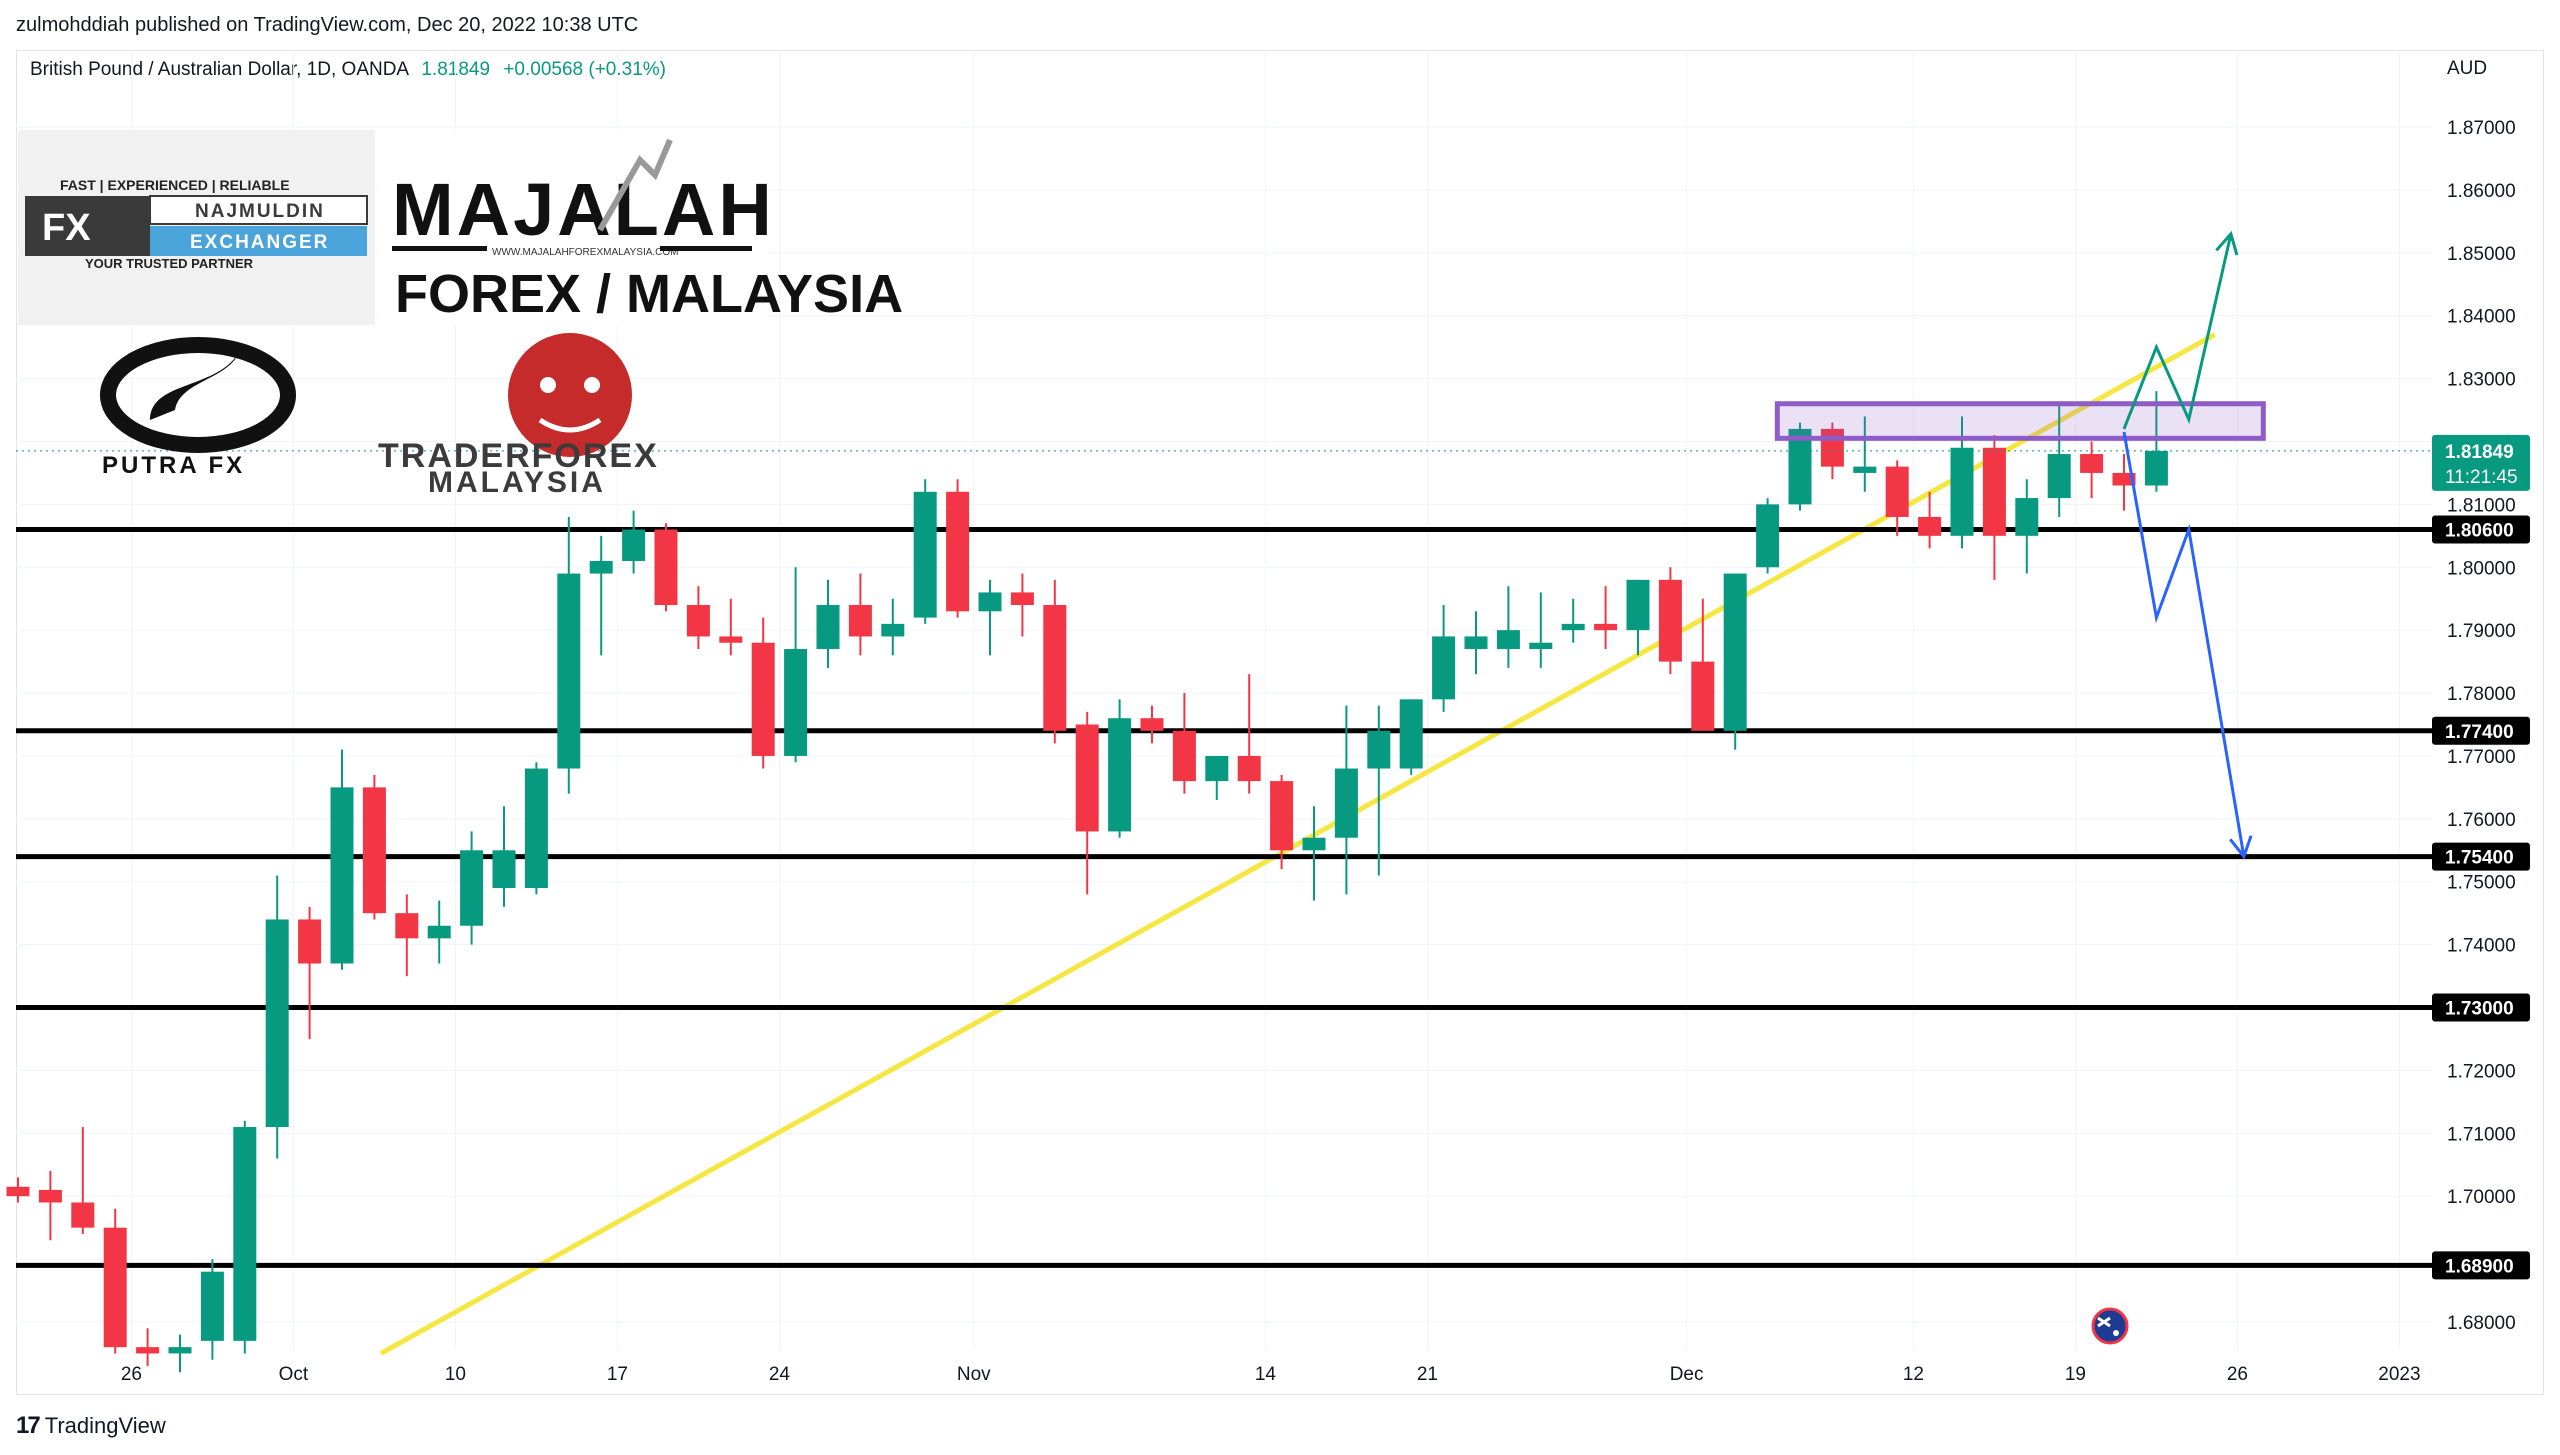  What do you see at coordinates (583, 209) in the screenshot?
I see `svg-text: MAJALAH` at bounding box center [583, 209].